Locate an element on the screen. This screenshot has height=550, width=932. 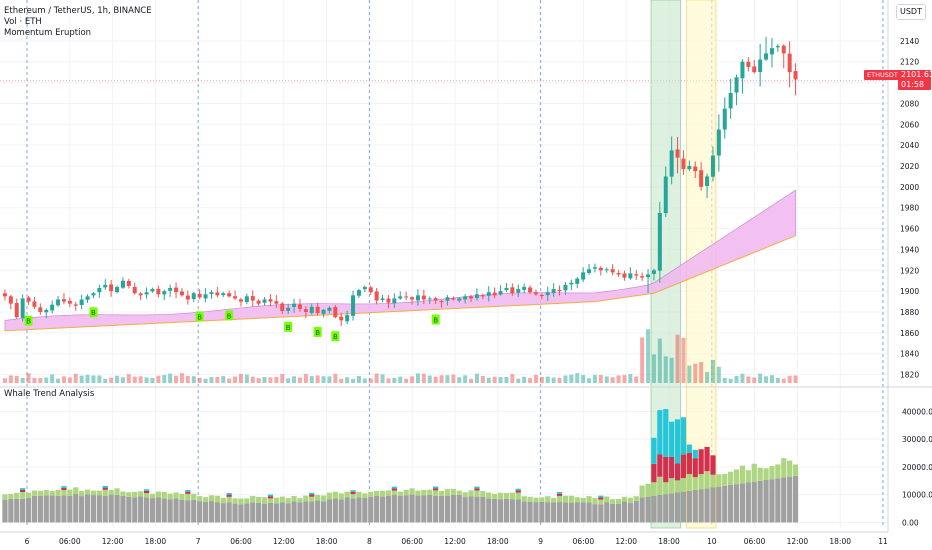
time-axis-label: 18:00 is located at coordinates (498, 541).